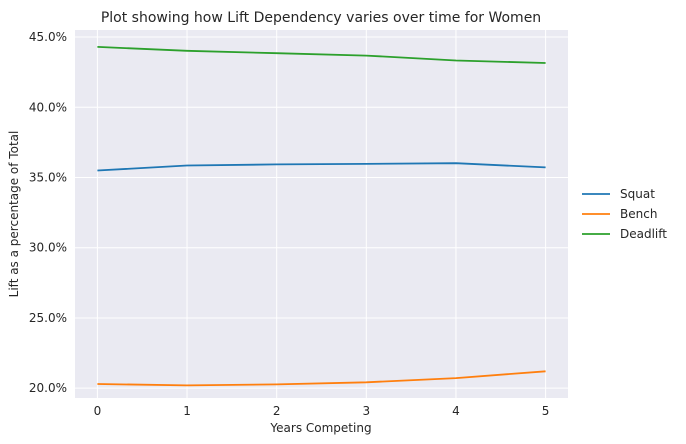 This screenshot has width=686, height=444. I want to click on legend-label-squat: Squat, so click(637, 194).